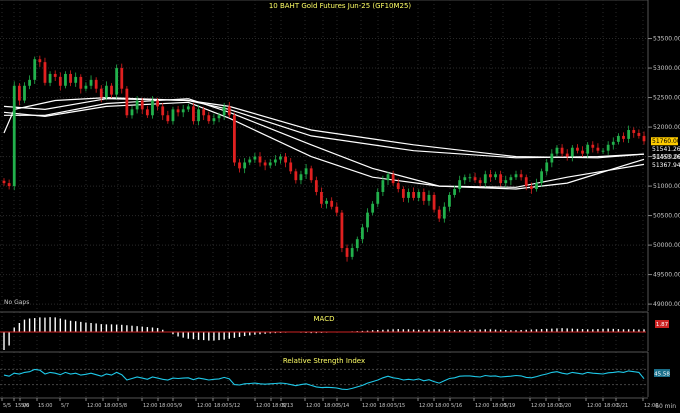  Describe the element at coordinates (7, 406) in the screenshot. I see `x-tick-label: 5/5` at that location.